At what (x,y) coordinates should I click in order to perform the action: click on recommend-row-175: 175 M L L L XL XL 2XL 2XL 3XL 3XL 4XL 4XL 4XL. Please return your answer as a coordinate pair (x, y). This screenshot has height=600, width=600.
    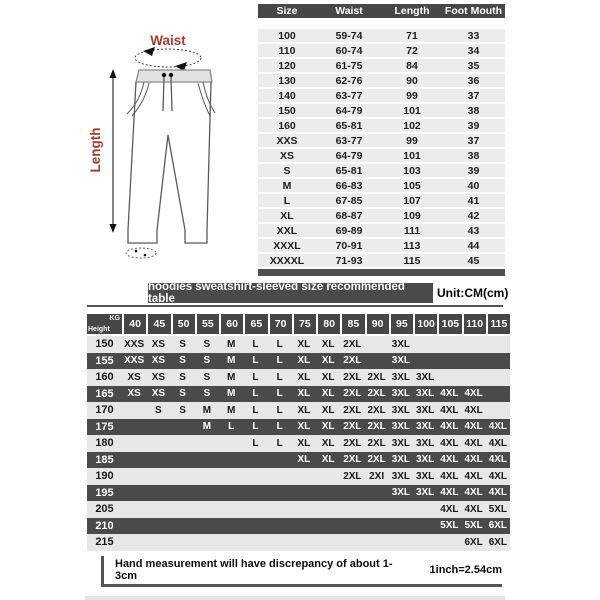
    Looking at the image, I should click on (298, 427).